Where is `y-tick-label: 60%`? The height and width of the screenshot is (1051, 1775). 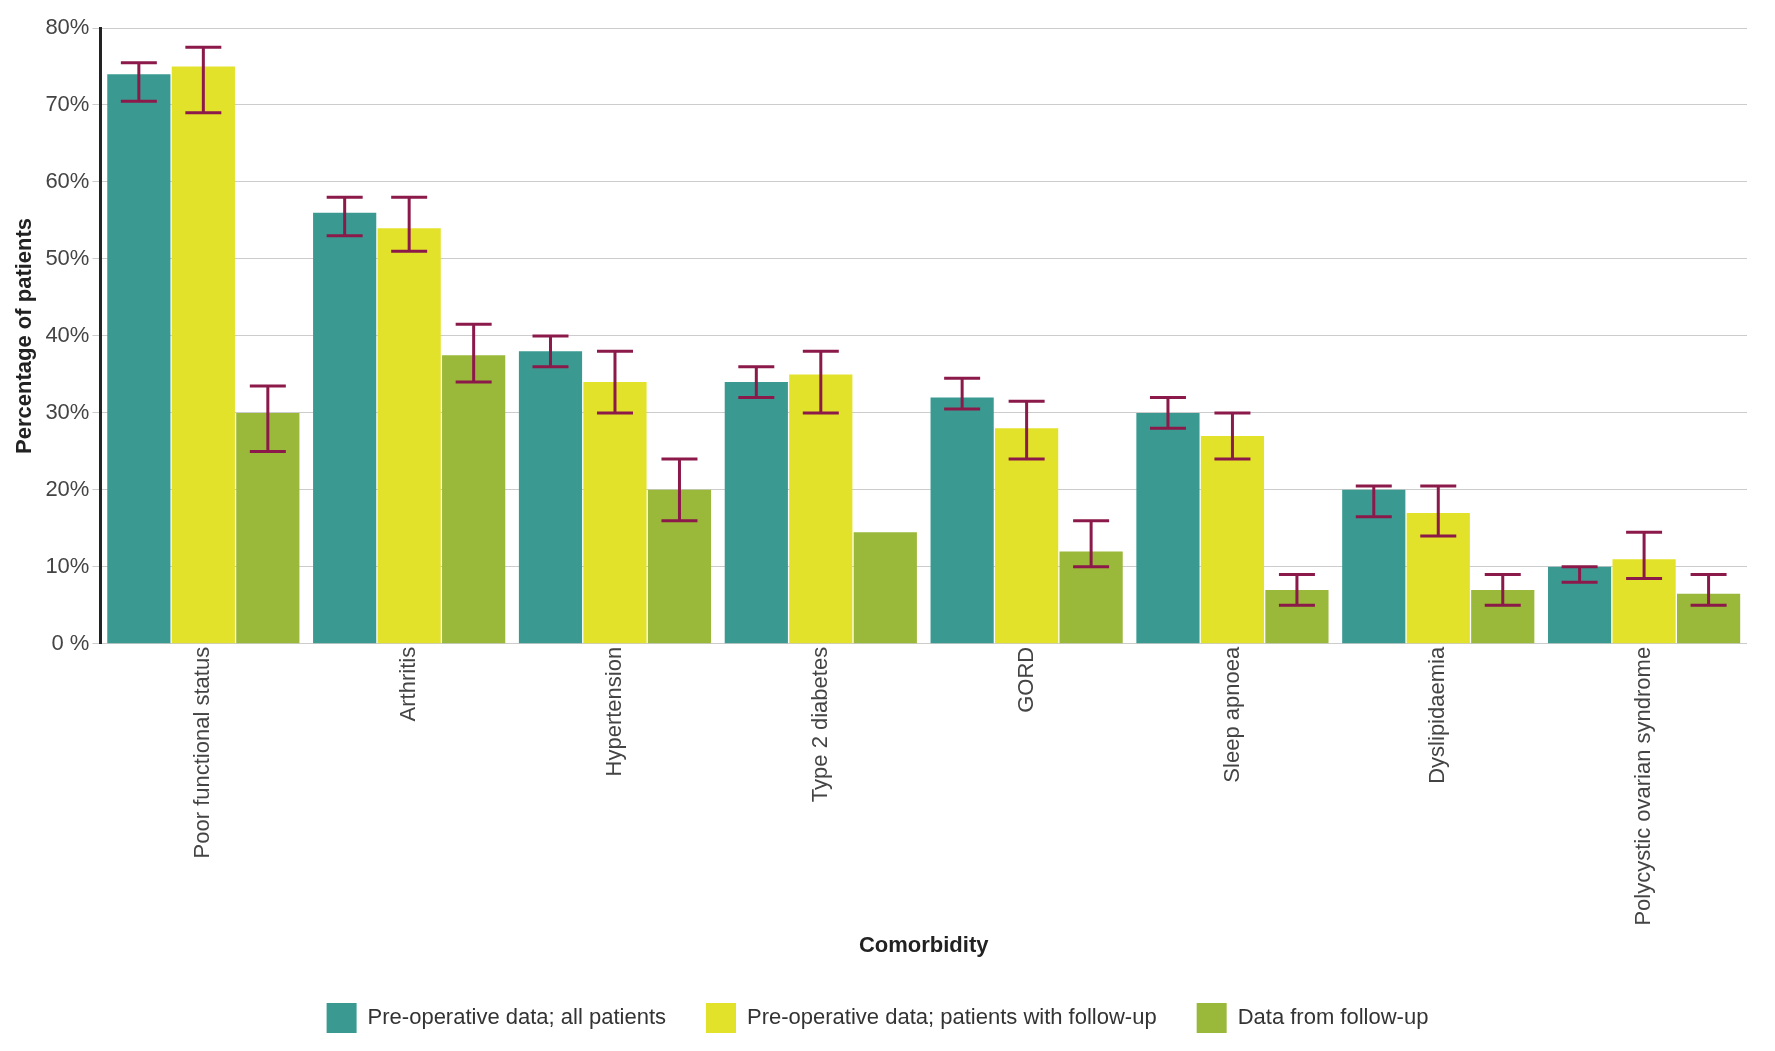
y-tick-label: 60% is located at coordinates (67, 181).